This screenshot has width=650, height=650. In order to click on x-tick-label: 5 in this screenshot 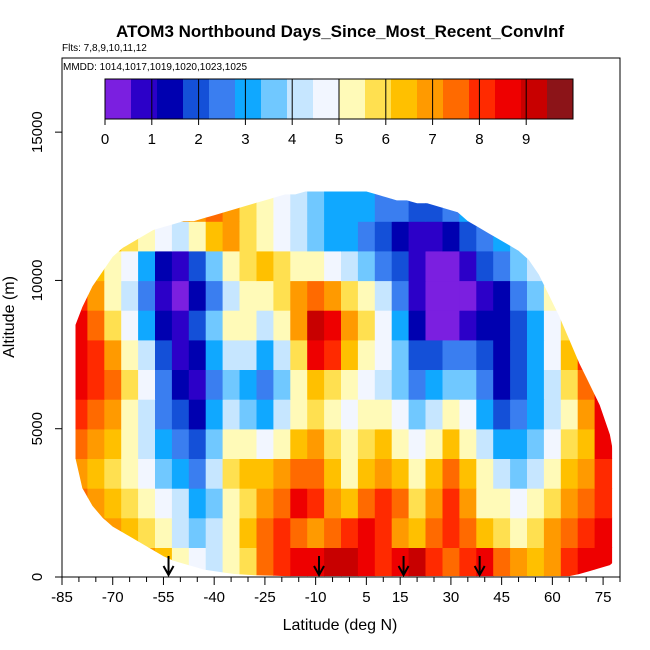, I will do `click(366, 597)`.